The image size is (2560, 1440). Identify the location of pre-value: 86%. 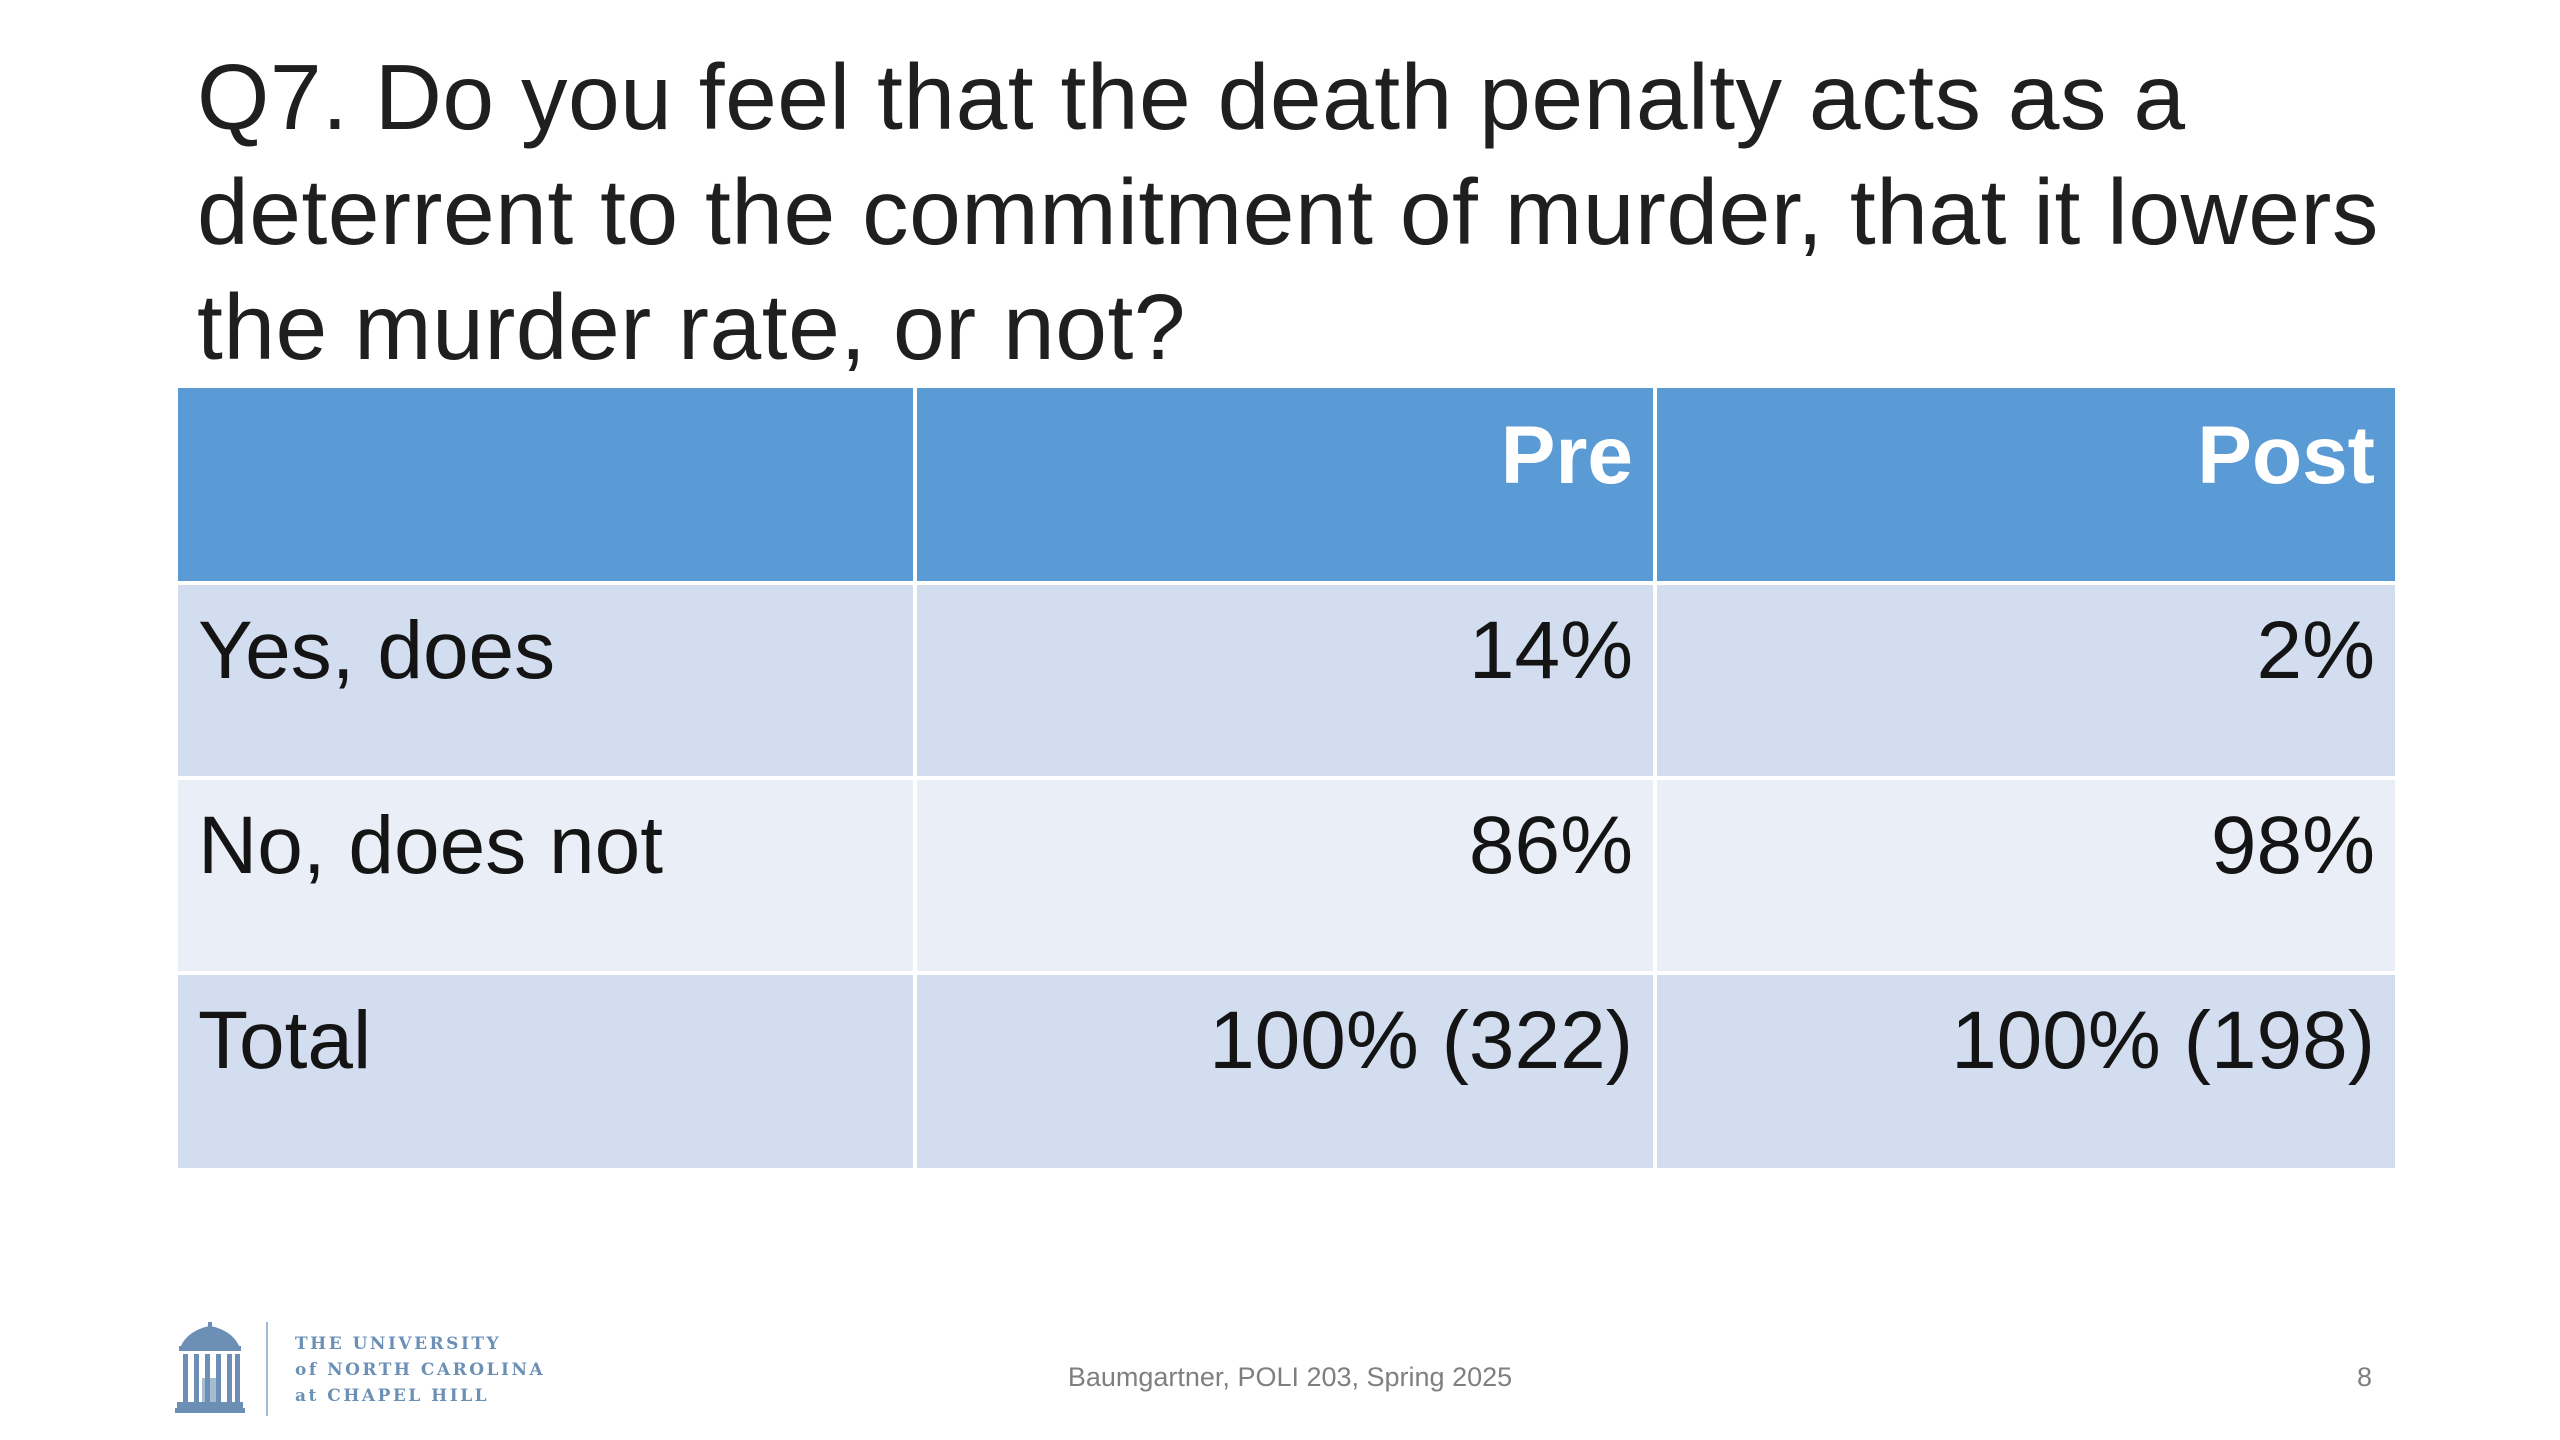
(1285, 875).